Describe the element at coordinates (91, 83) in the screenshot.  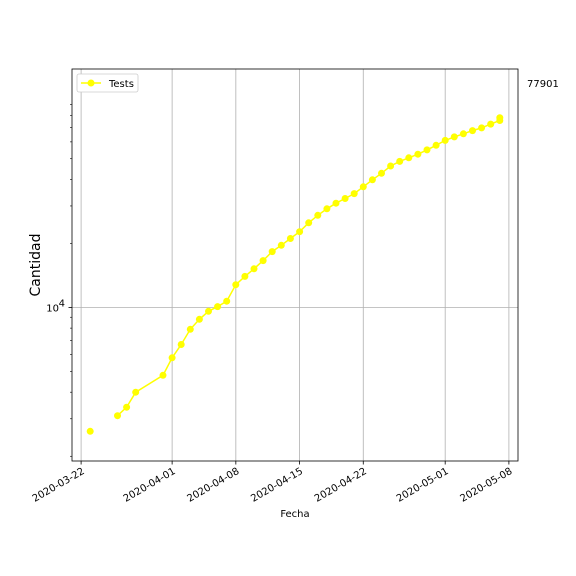
I see `legend-marker` at that location.